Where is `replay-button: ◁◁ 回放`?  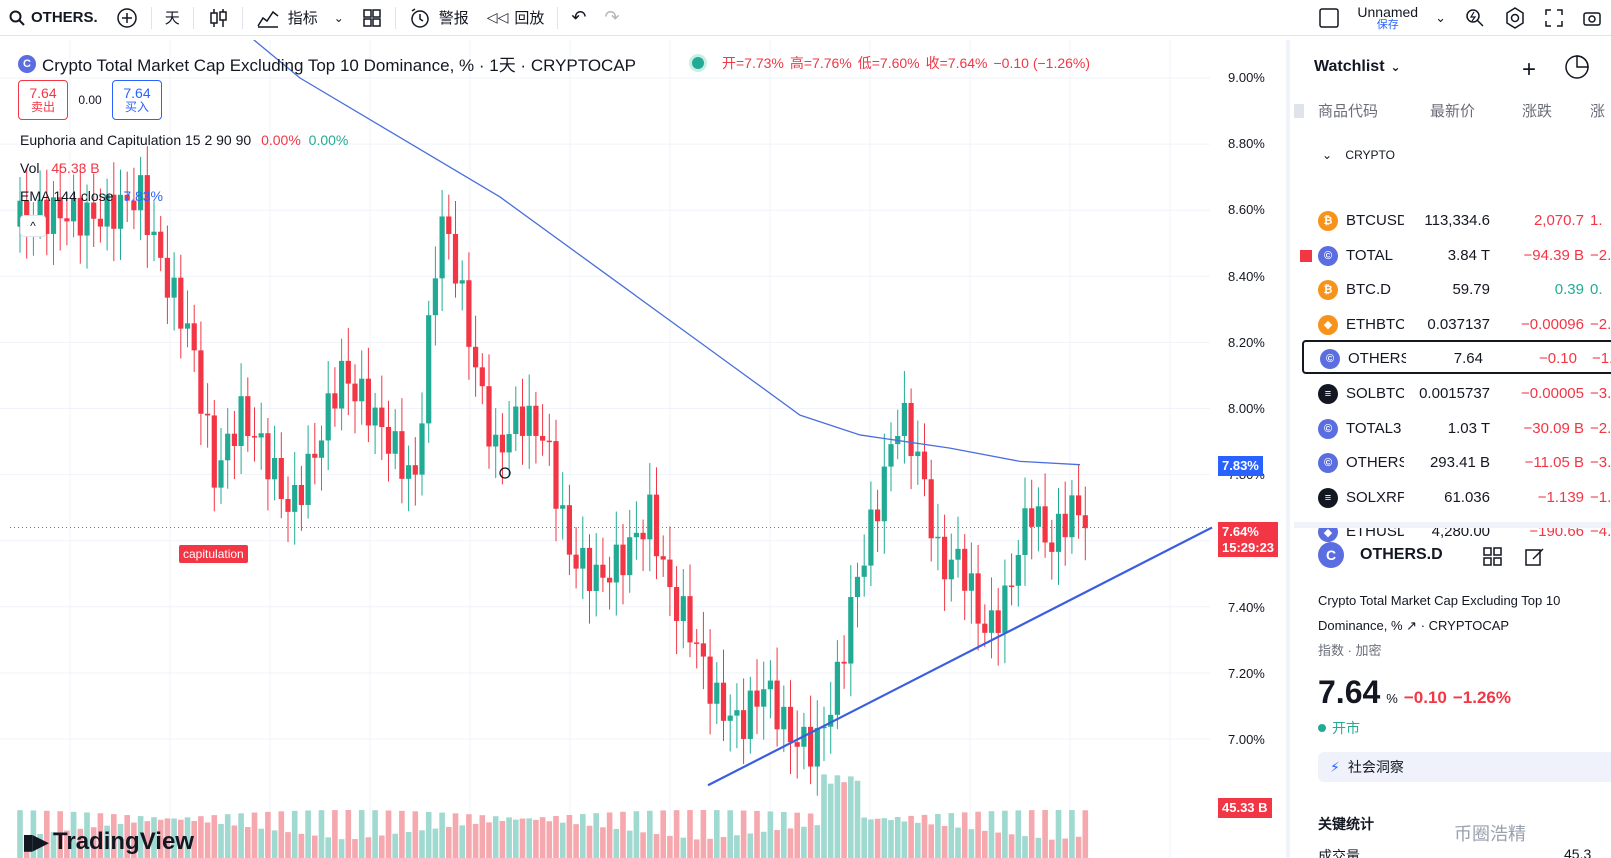 replay-button: ◁◁ 回放 is located at coordinates (516, 18).